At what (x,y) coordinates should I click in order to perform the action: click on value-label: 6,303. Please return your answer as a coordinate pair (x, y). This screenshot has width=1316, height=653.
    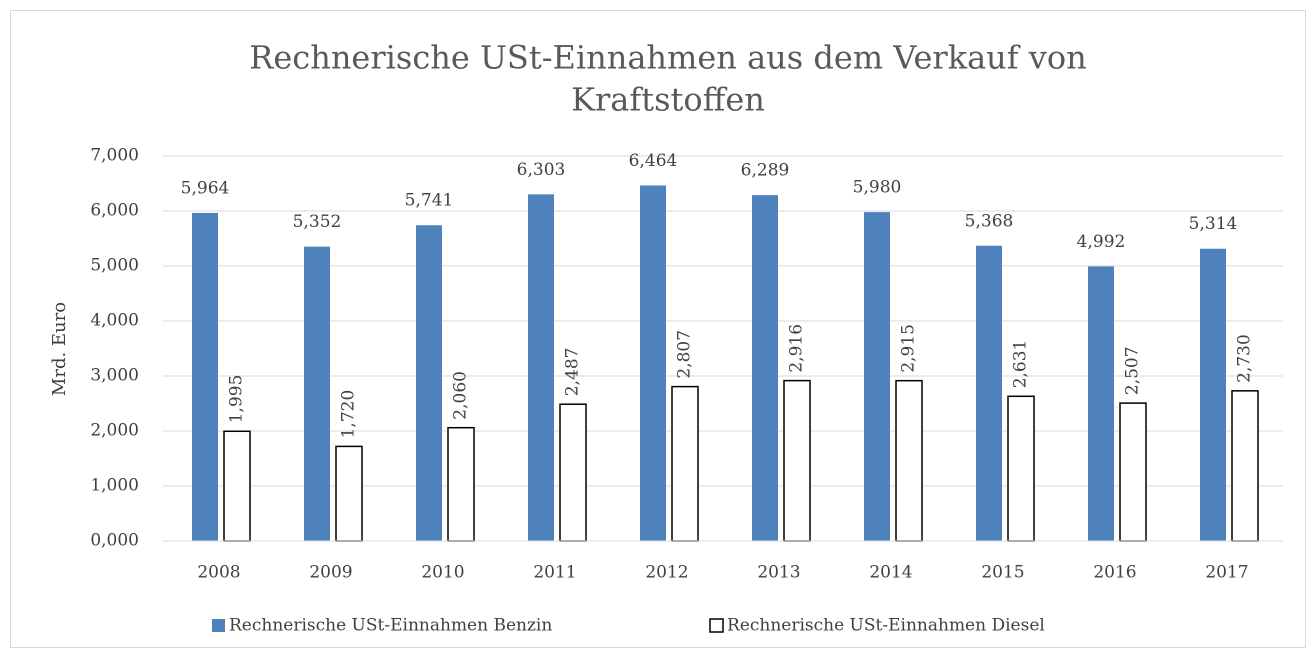
    Looking at the image, I should click on (541, 170).